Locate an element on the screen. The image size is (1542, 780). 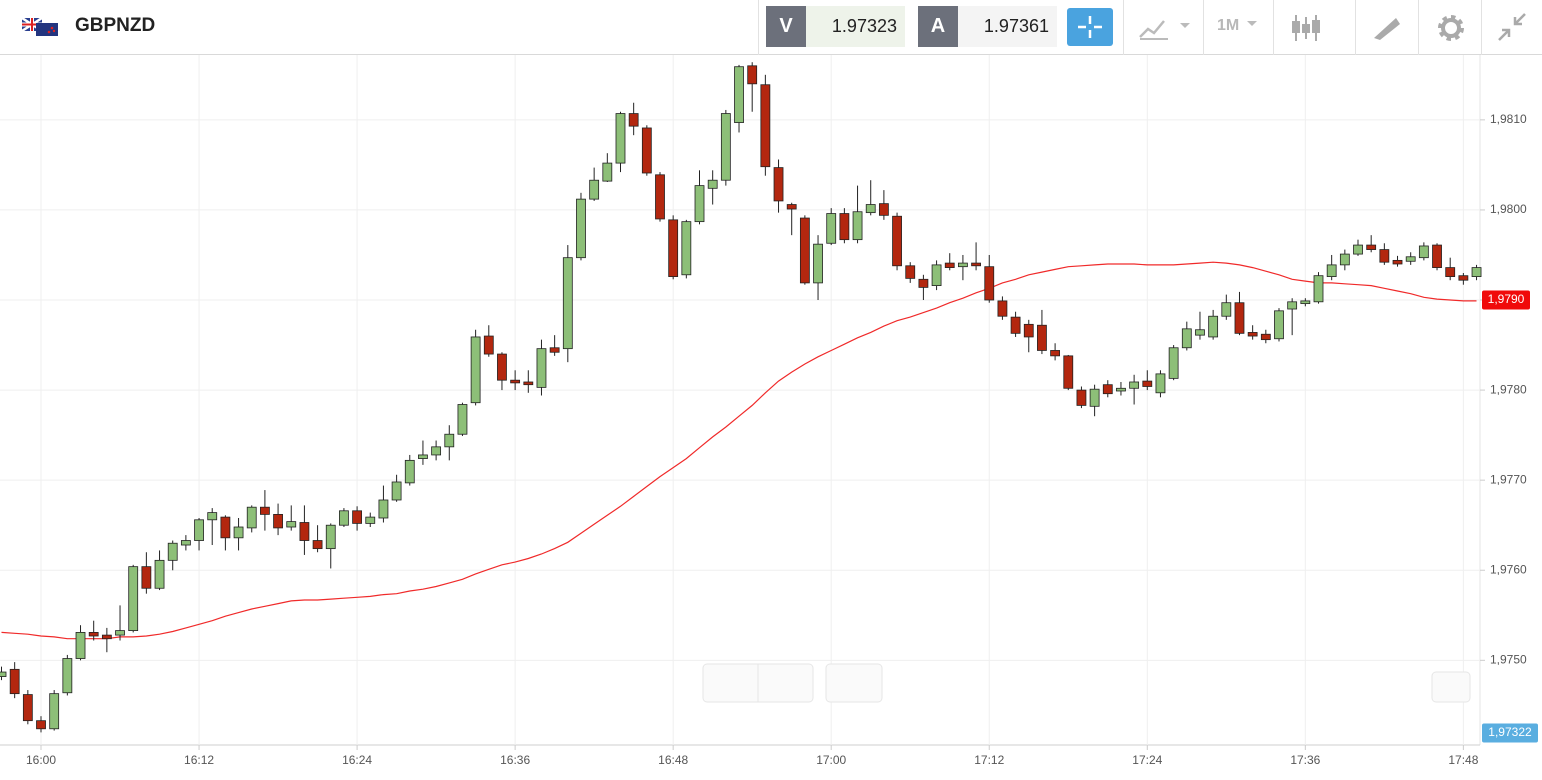
candle-button is located at coordinates (1307, 28).